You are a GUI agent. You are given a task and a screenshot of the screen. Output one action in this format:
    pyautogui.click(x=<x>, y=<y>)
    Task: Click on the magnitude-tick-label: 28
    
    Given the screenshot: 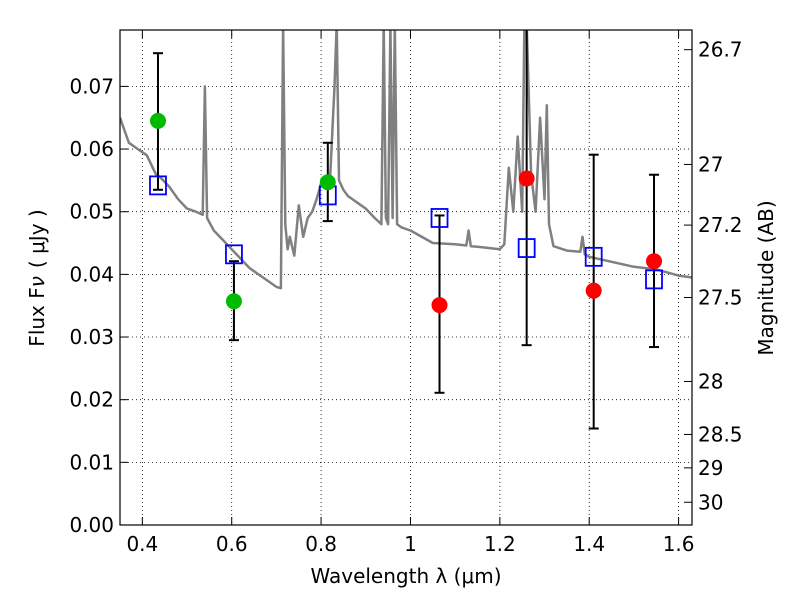 What is the action you would take?
    pyautogui.click(x=710, y=381)
    